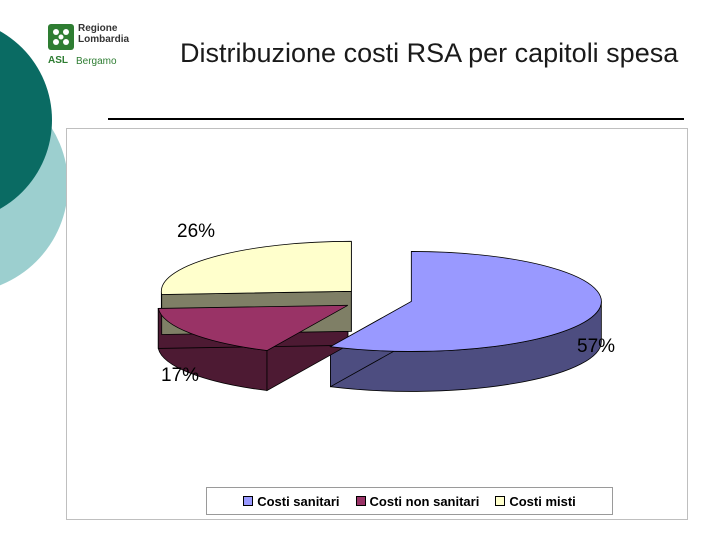 The width and height of the screenshot is (720, 540). Describe the element at coordinates (98, 28) in the screenshot. I see `logo-region-line1: Regione` at that location.